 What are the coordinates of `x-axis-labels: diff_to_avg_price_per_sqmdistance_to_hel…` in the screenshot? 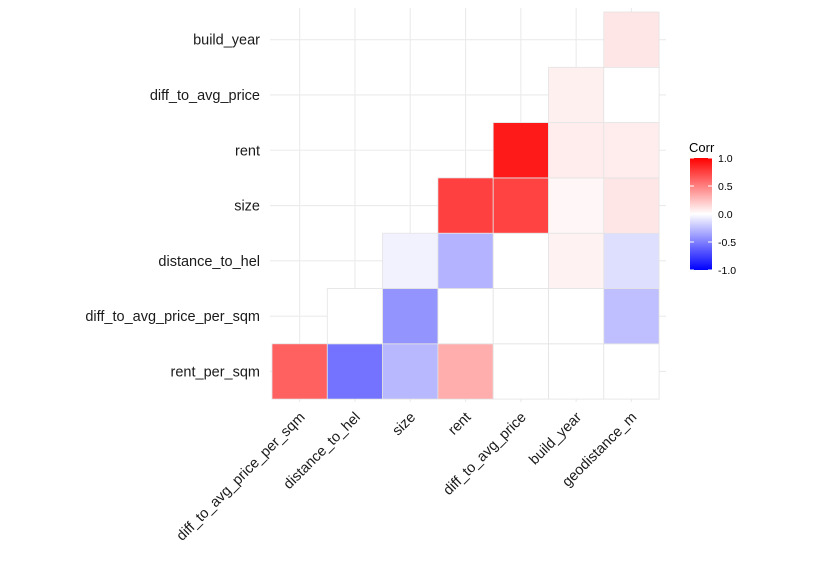 It's located at (407, 476).